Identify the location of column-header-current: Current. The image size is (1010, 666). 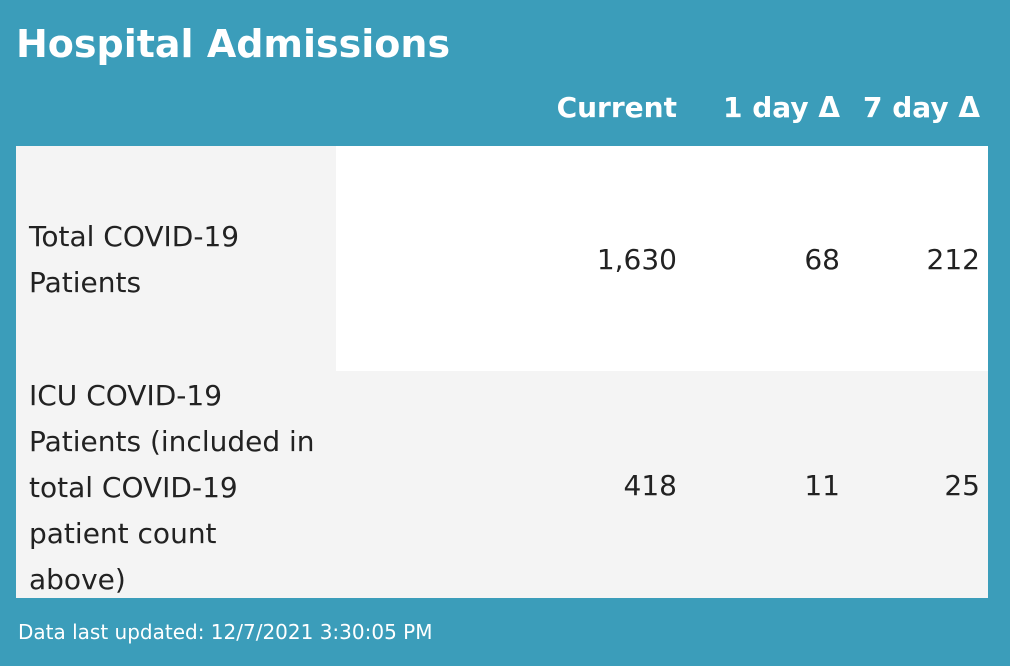
(616, 107).